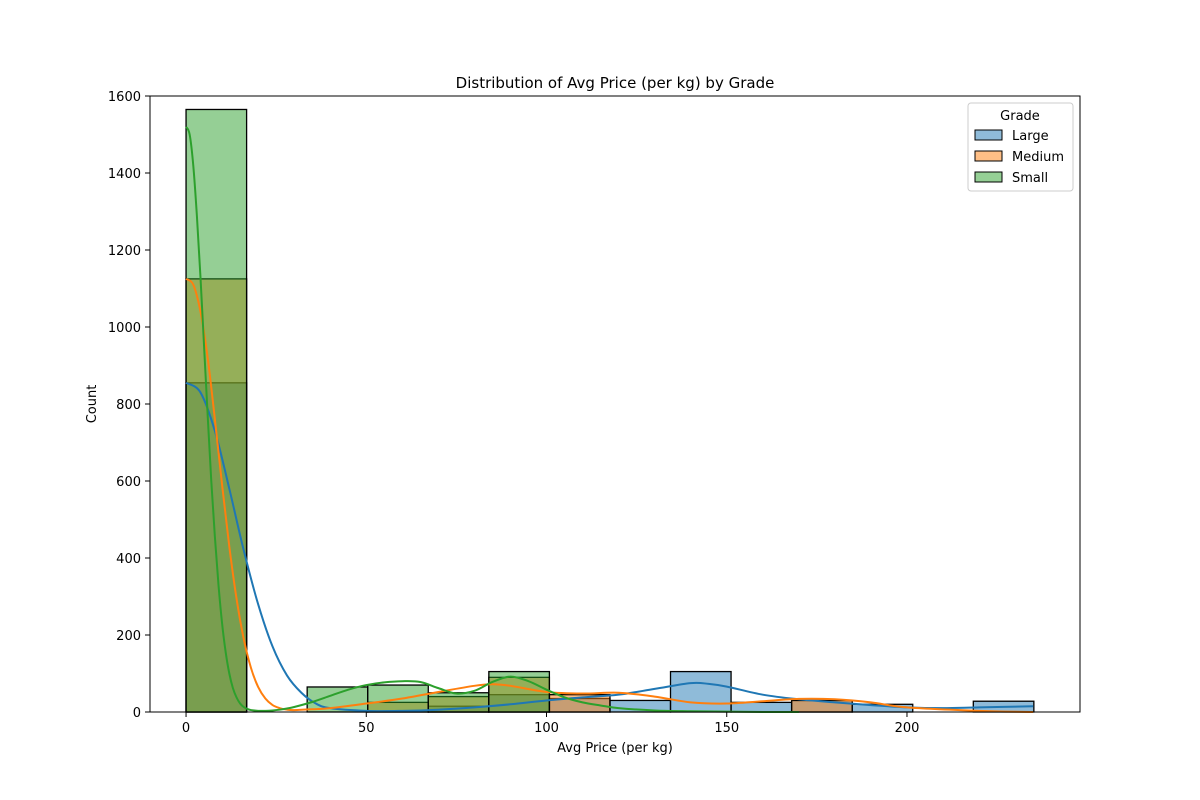  I want to click on legend-swatch-small, so click(988, 177).